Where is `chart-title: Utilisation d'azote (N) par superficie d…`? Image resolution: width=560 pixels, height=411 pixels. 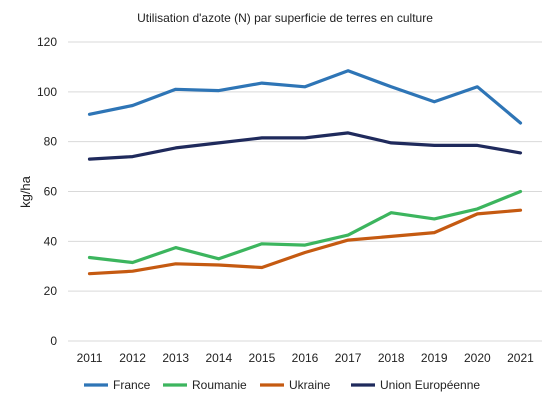 chart-title: Utilisation d'azote (N) par superficie d… is located at coordinates (285, 18).